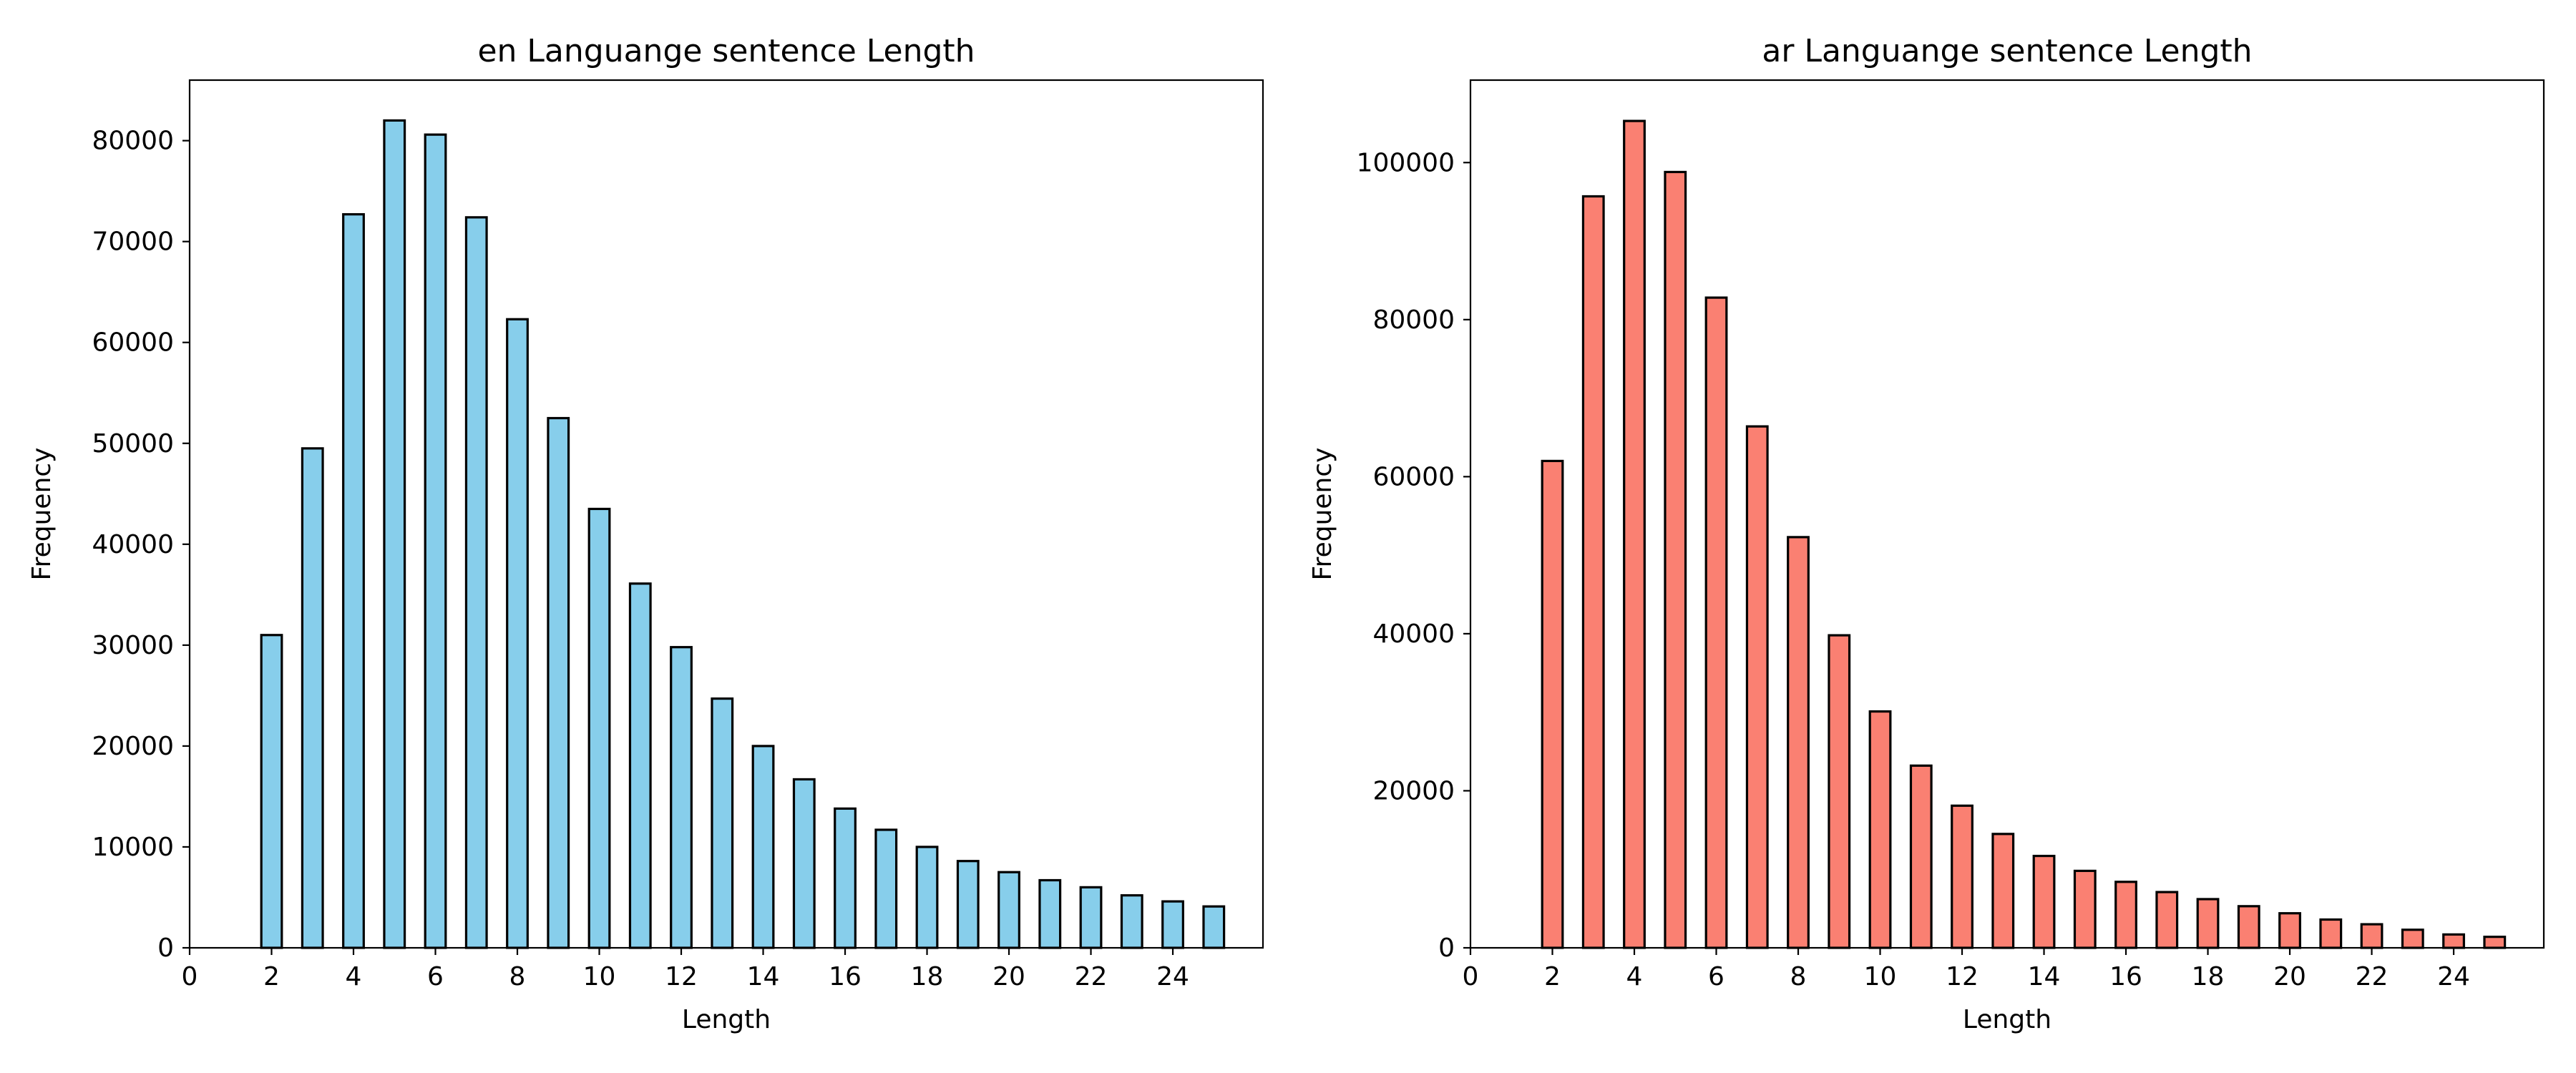  What do you see at coordinates (133, 645) in the screenshot?
I see `y-tick-label: 30000` at bounding box center [133, 645].